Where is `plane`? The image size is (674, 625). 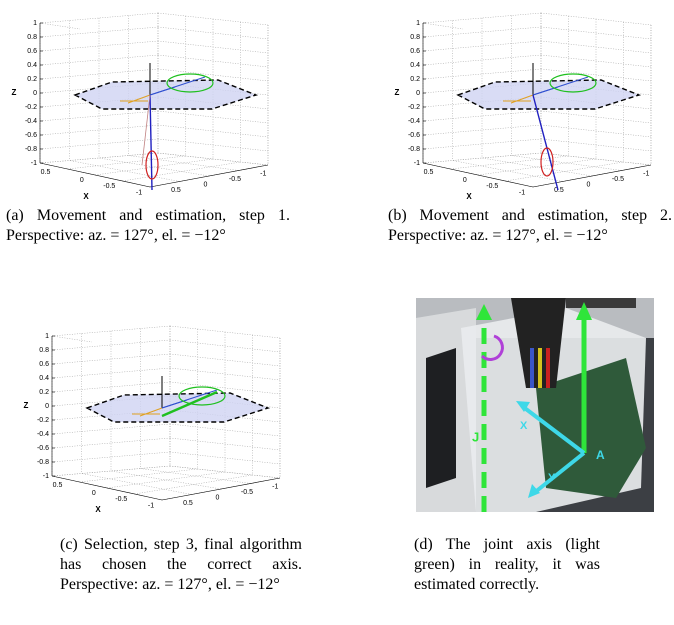 plane is located at coordinates (178, 407).